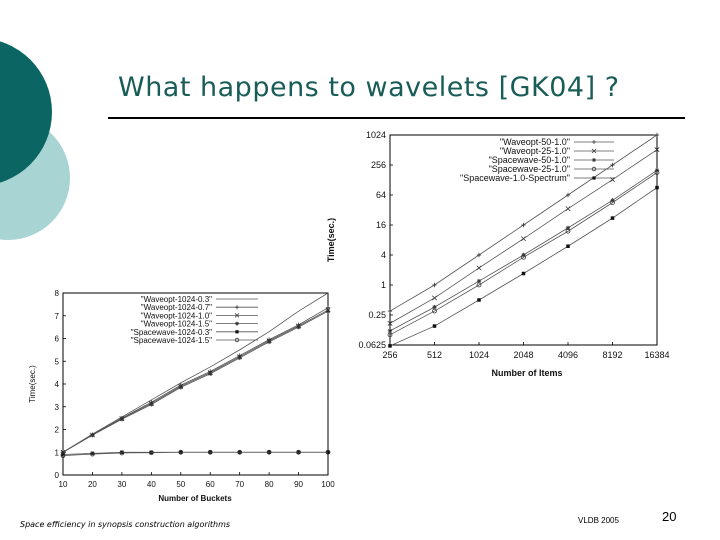 This screenshot has height=540, width=720. What do you see at coordinates (57, 316) in the screenshot?
I see `buckets-ytick-label: 7` at bounding box center [57, 316].